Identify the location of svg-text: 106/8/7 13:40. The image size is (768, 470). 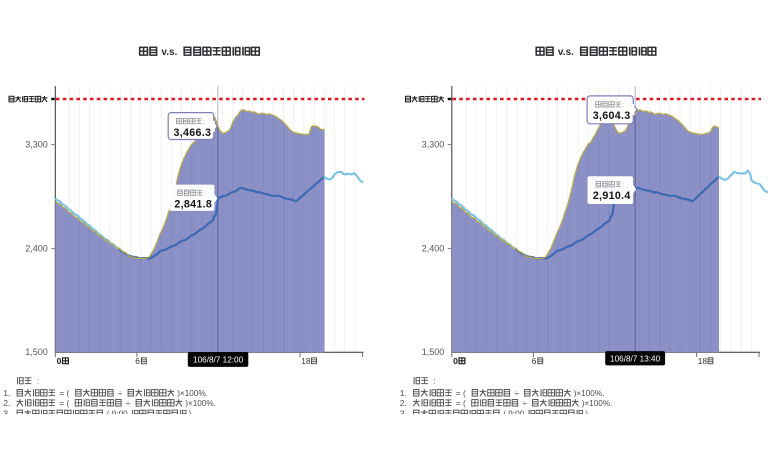
(635, 359).